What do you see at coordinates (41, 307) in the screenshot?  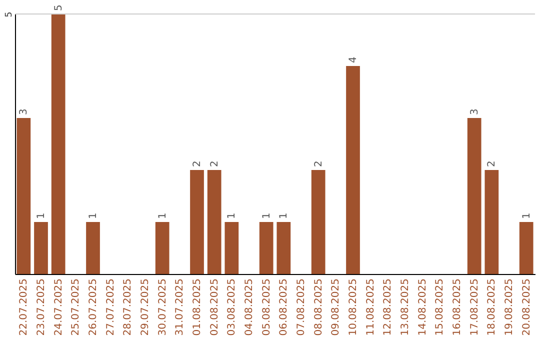 I see `x-tick-label: 23.07.2025` at bounding box center [41, 307].